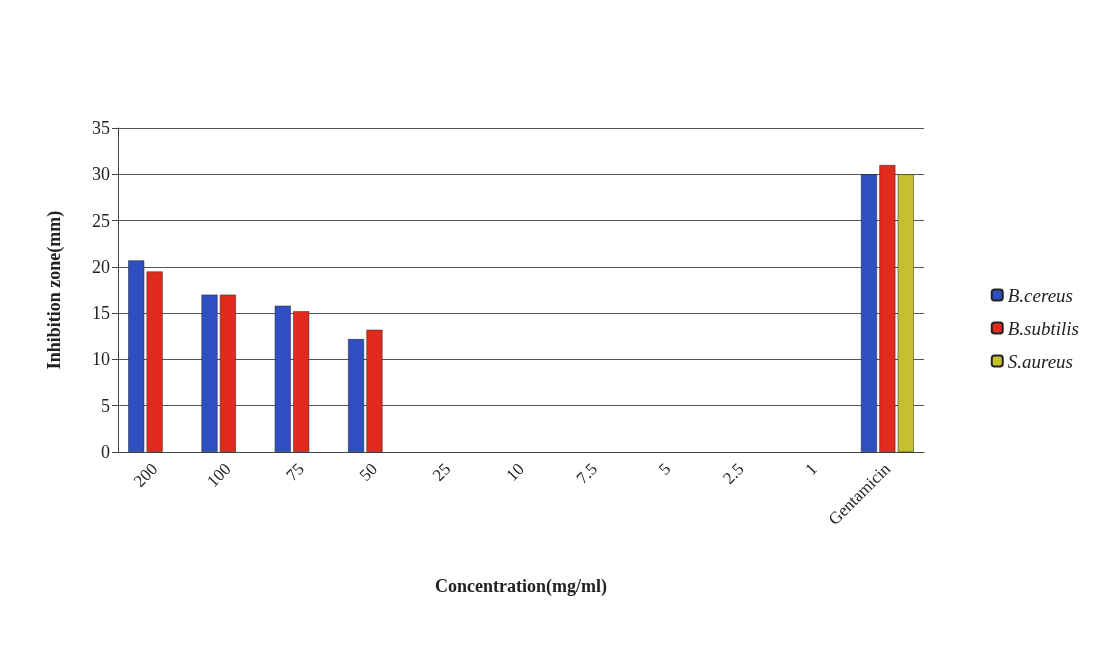 This screenshot has height=656, width=1102. What do you see at coordinates (145, 475) in the screenshot?
I see `x-tick-label: 200` at bounding box center [145, 475].